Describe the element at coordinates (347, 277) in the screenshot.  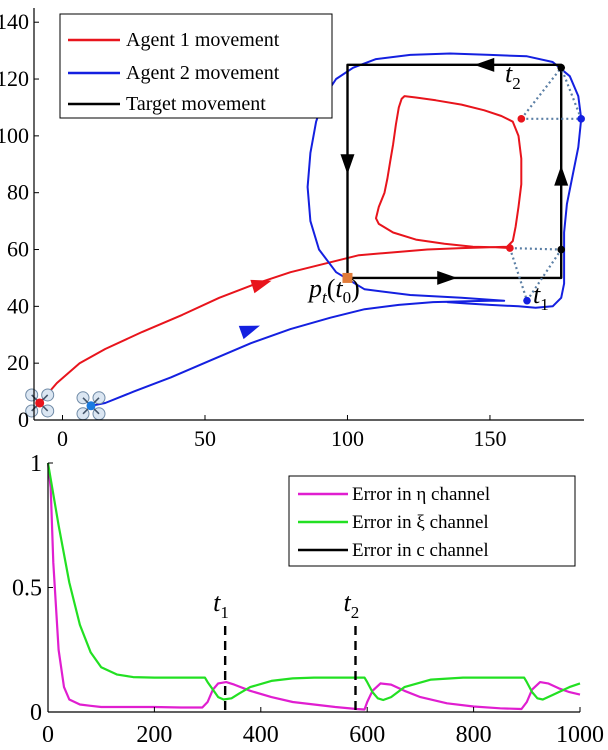
I see `start-marker` at that location.